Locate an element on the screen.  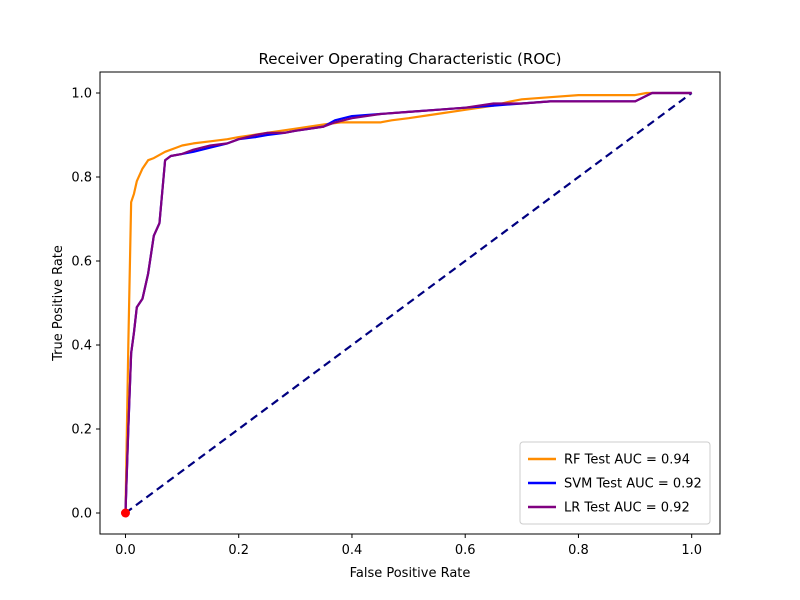
x-axis-label: False Positive Rate is located at coordinates (410, 573).